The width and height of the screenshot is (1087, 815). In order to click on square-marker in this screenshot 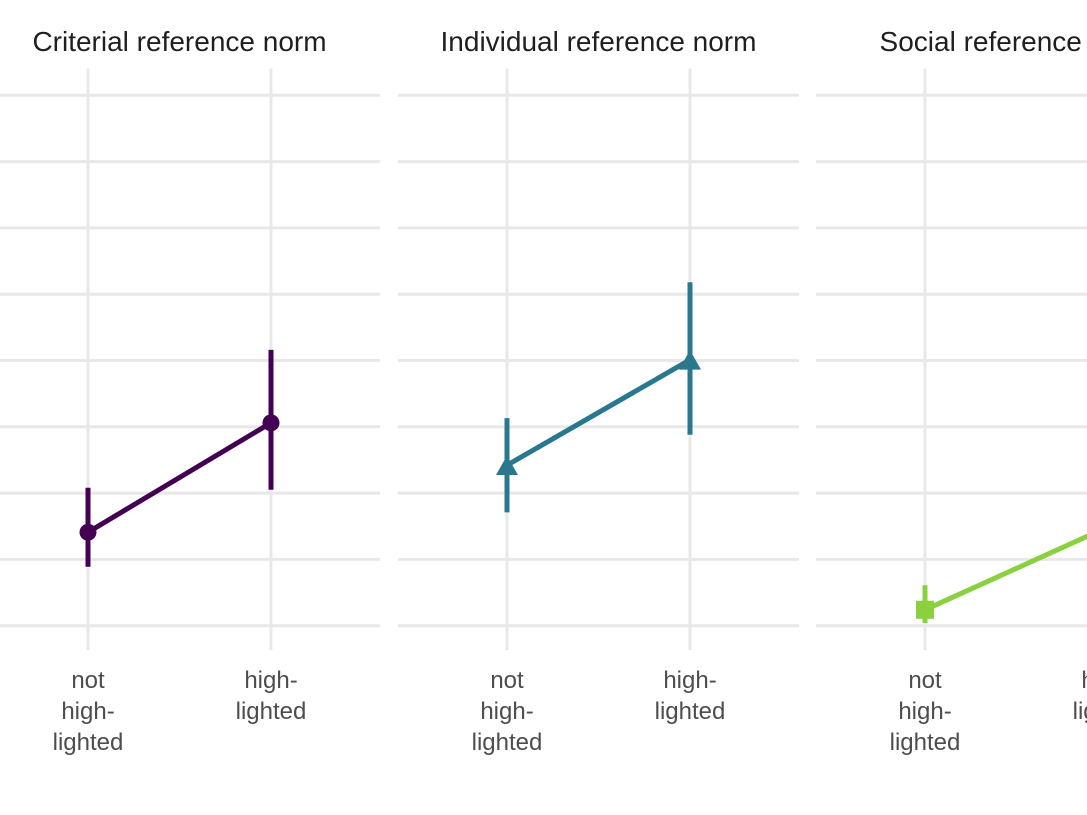, I will do `click(925, 609)`.